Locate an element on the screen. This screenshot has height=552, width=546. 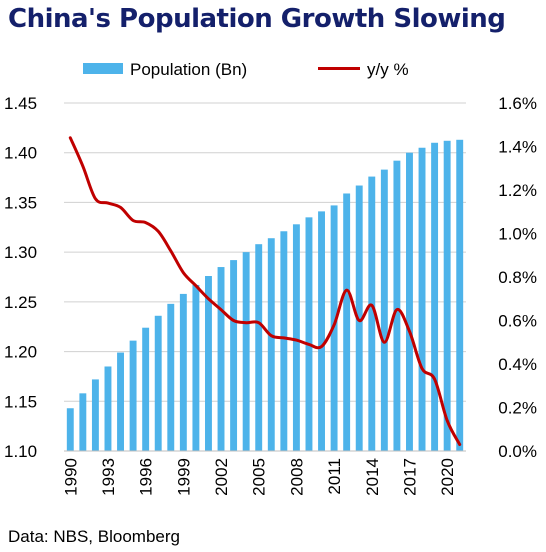
x-tick-label: 2014 is located at coordinates (372, 477).